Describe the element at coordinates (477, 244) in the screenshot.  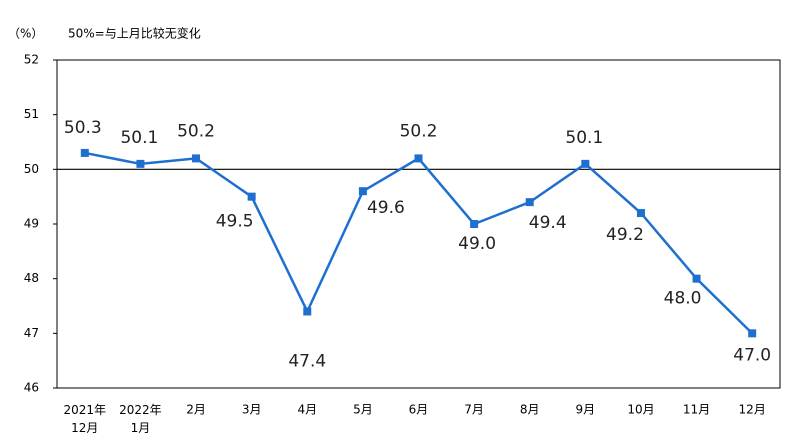
I see `data-label: 49.0` at that location.